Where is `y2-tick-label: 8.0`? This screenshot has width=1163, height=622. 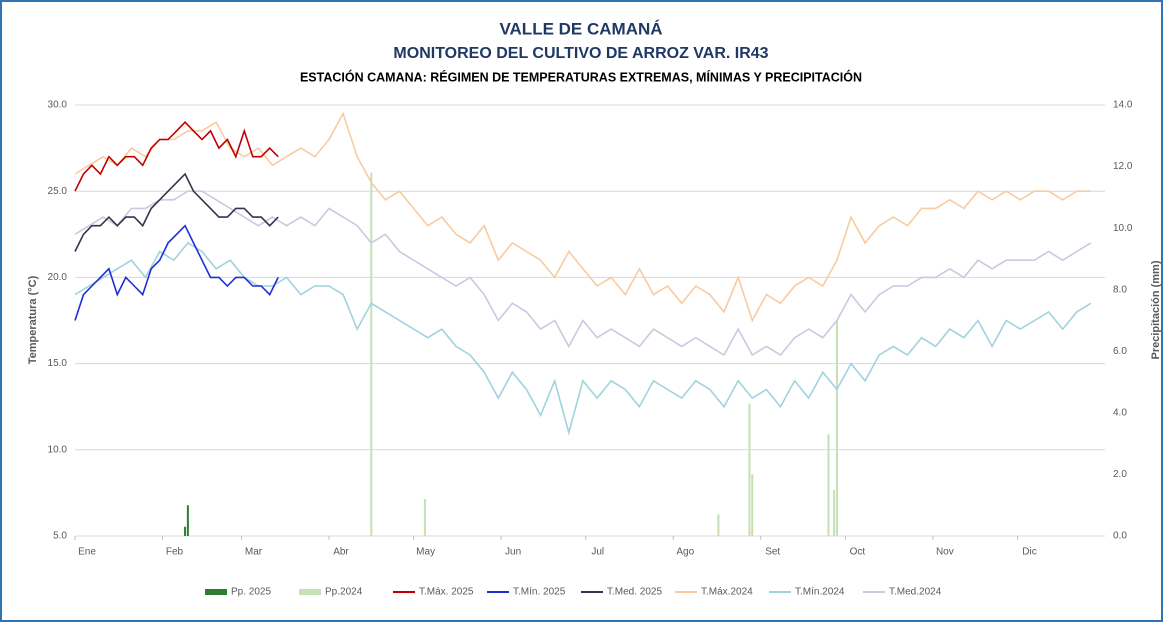
y2-tick-label: 8.0 is located at coordinates (1120, 289).